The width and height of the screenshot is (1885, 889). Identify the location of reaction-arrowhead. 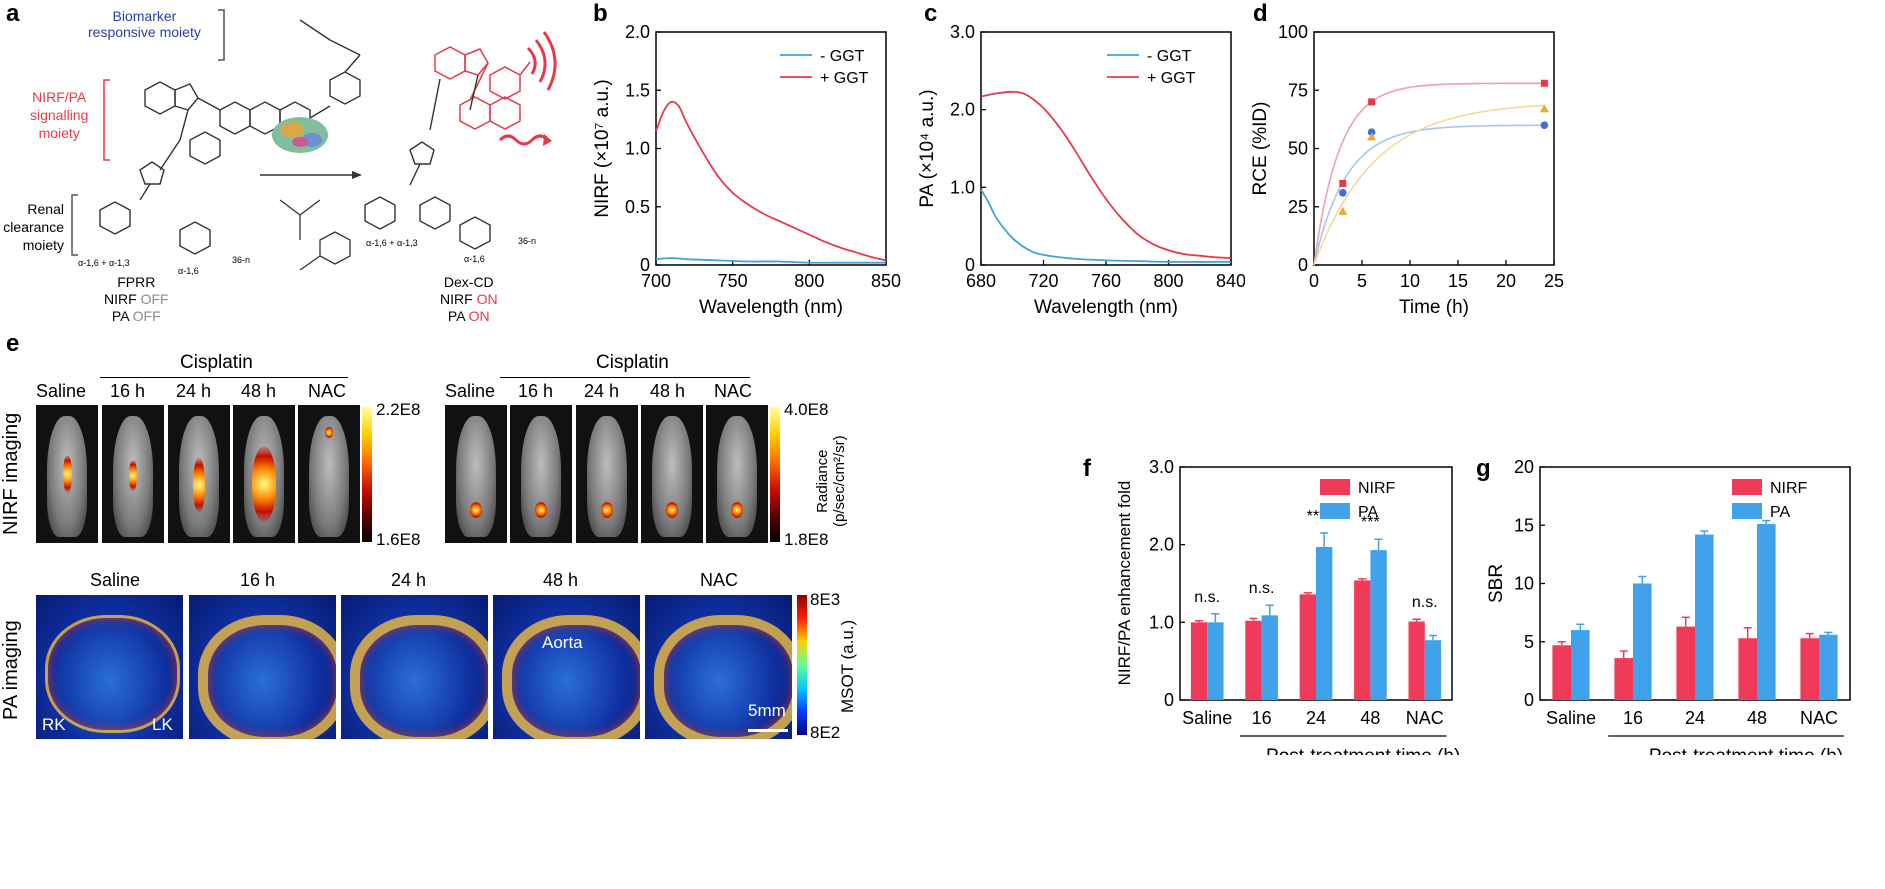
(357, 175).